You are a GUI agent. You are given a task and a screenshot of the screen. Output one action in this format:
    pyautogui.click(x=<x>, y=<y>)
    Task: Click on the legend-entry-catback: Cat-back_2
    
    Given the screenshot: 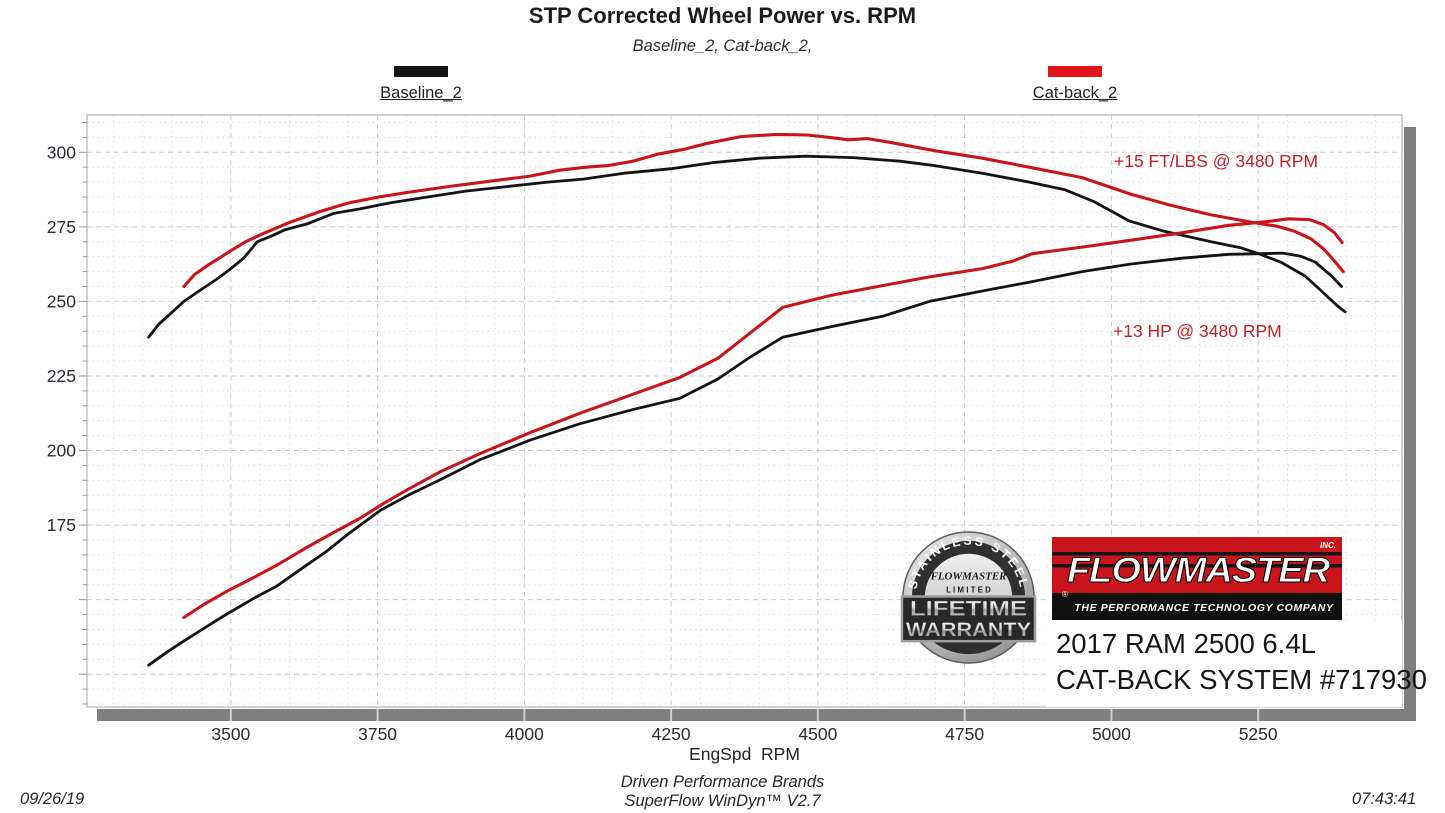 What is the action you would take?
    pyautogui.click(x=1075, y=84)
    